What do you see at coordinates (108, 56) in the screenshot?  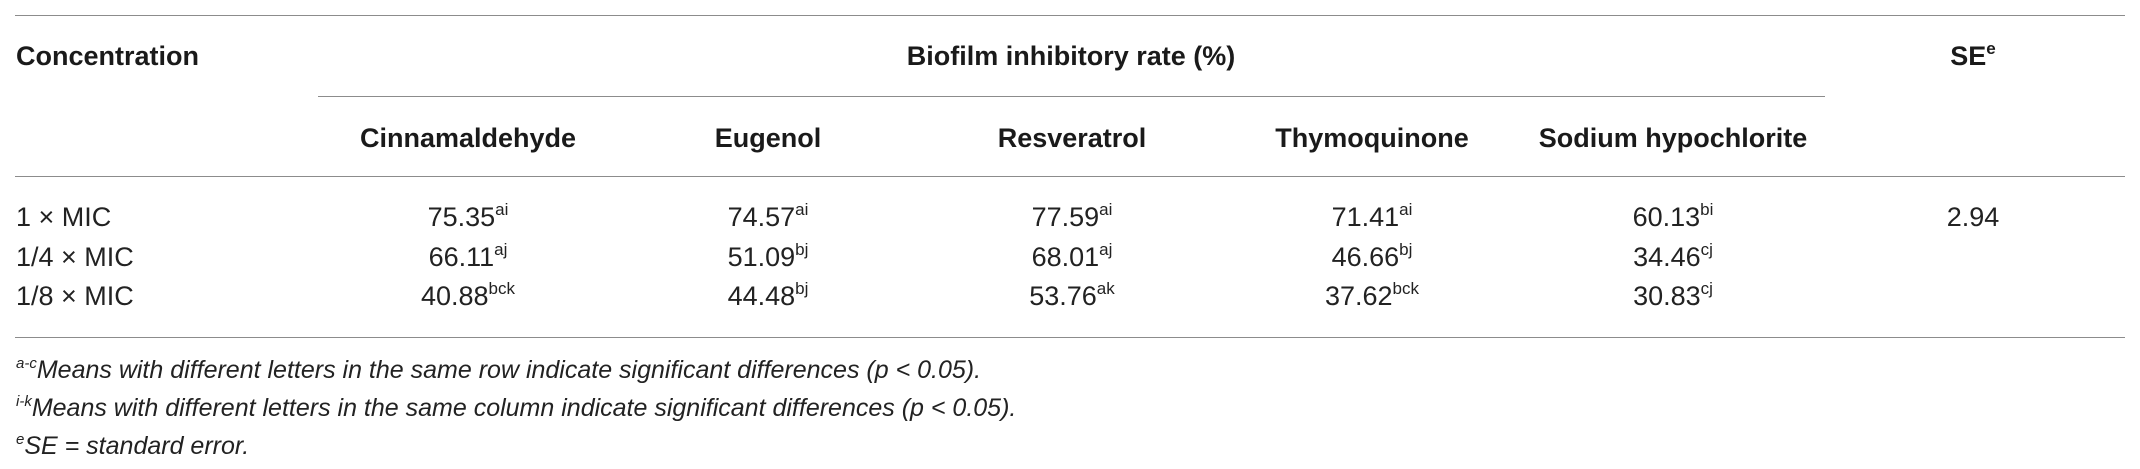 I see `header-concentration: Concentration` at bounding box center [108, 56].